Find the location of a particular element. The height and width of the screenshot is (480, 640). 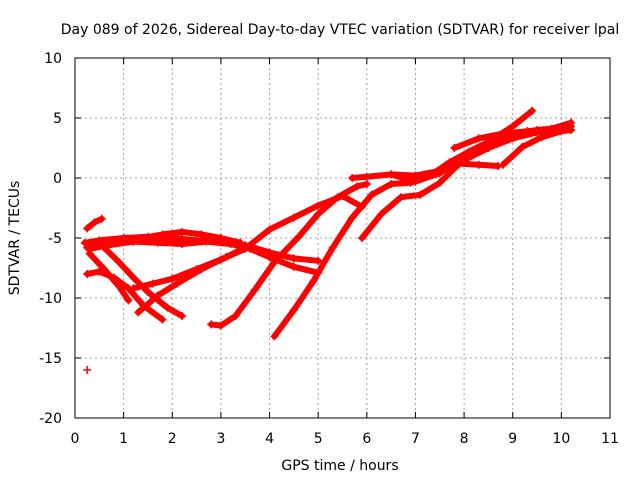

x-tick-label: 10 is located at coordinates (561, 439).